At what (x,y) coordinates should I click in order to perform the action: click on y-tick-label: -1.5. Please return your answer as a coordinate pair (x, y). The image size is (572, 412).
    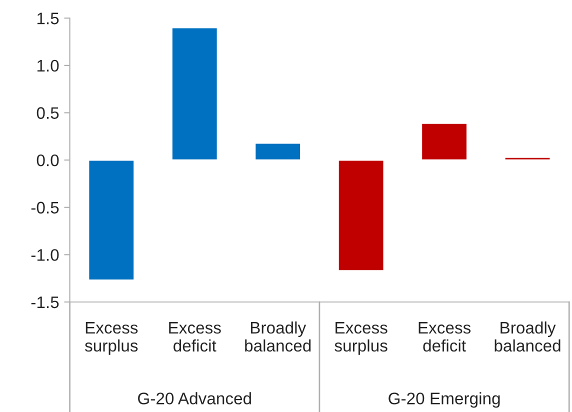
    Looking at the image, I should click on (45, 302).